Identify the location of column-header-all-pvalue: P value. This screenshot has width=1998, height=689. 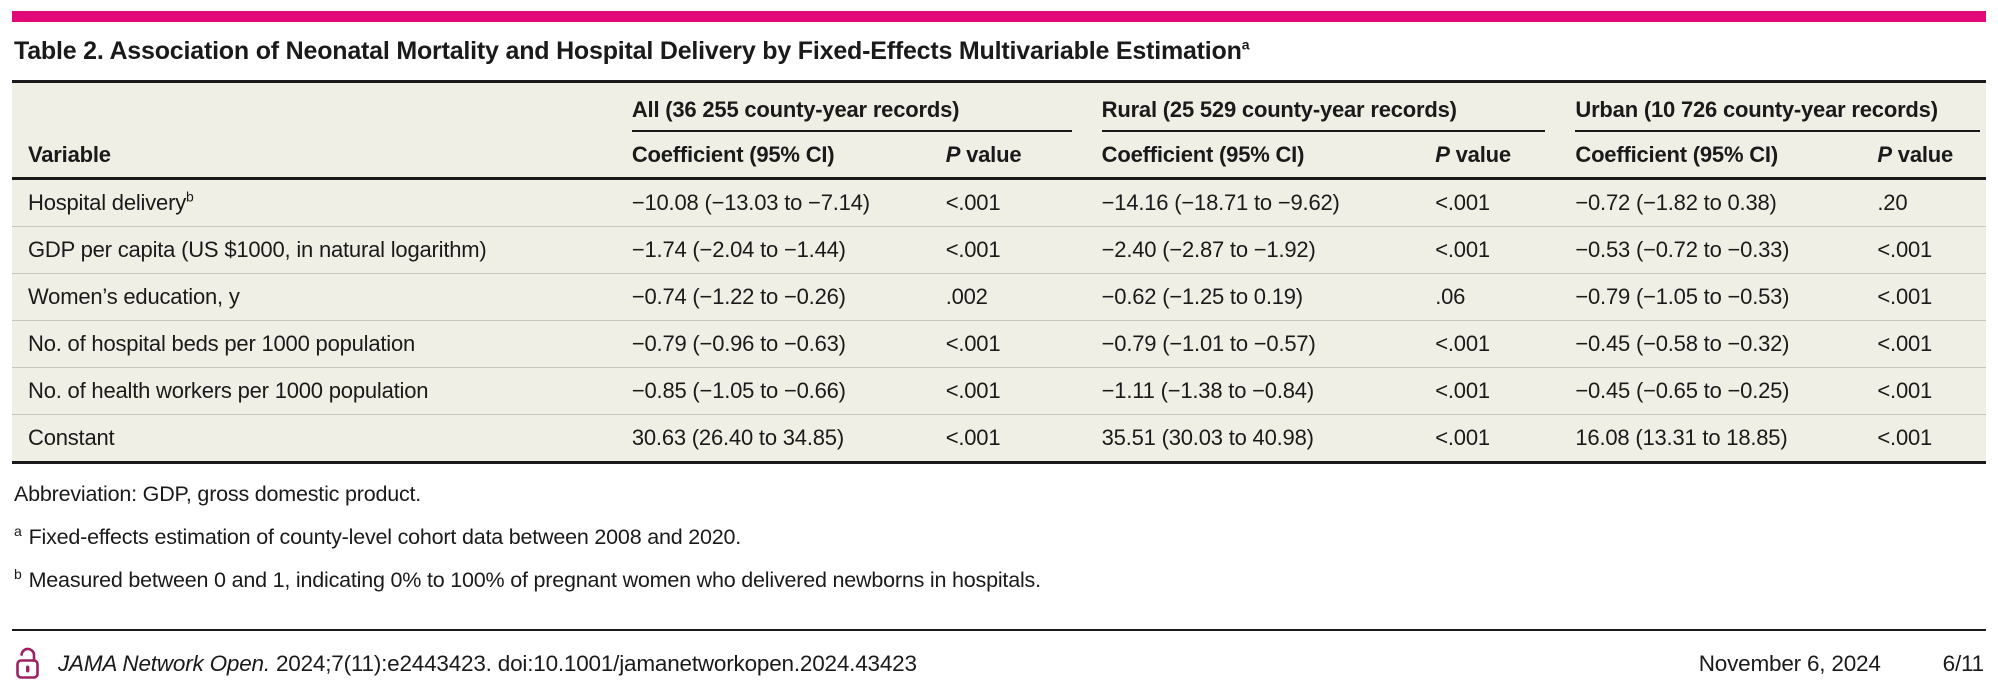
(1023, 156).